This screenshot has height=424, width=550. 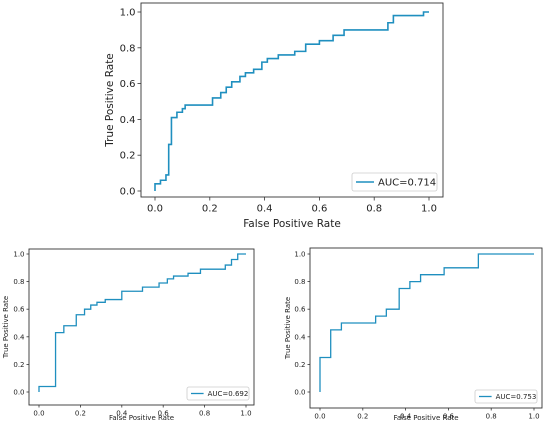 What do you see at coordinates (319, 209) in the screenshot?
I see `chart-1-x-tick-label-3: 0.6` at bounding box center [319, 209].